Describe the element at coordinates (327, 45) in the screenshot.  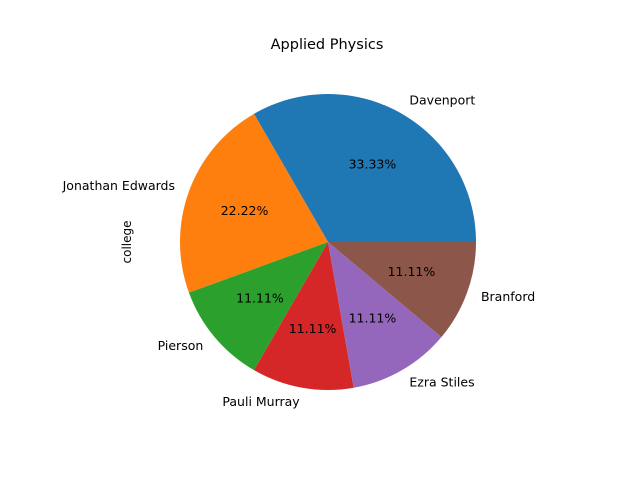
I see `chart-title: Applied Physics` at that location.